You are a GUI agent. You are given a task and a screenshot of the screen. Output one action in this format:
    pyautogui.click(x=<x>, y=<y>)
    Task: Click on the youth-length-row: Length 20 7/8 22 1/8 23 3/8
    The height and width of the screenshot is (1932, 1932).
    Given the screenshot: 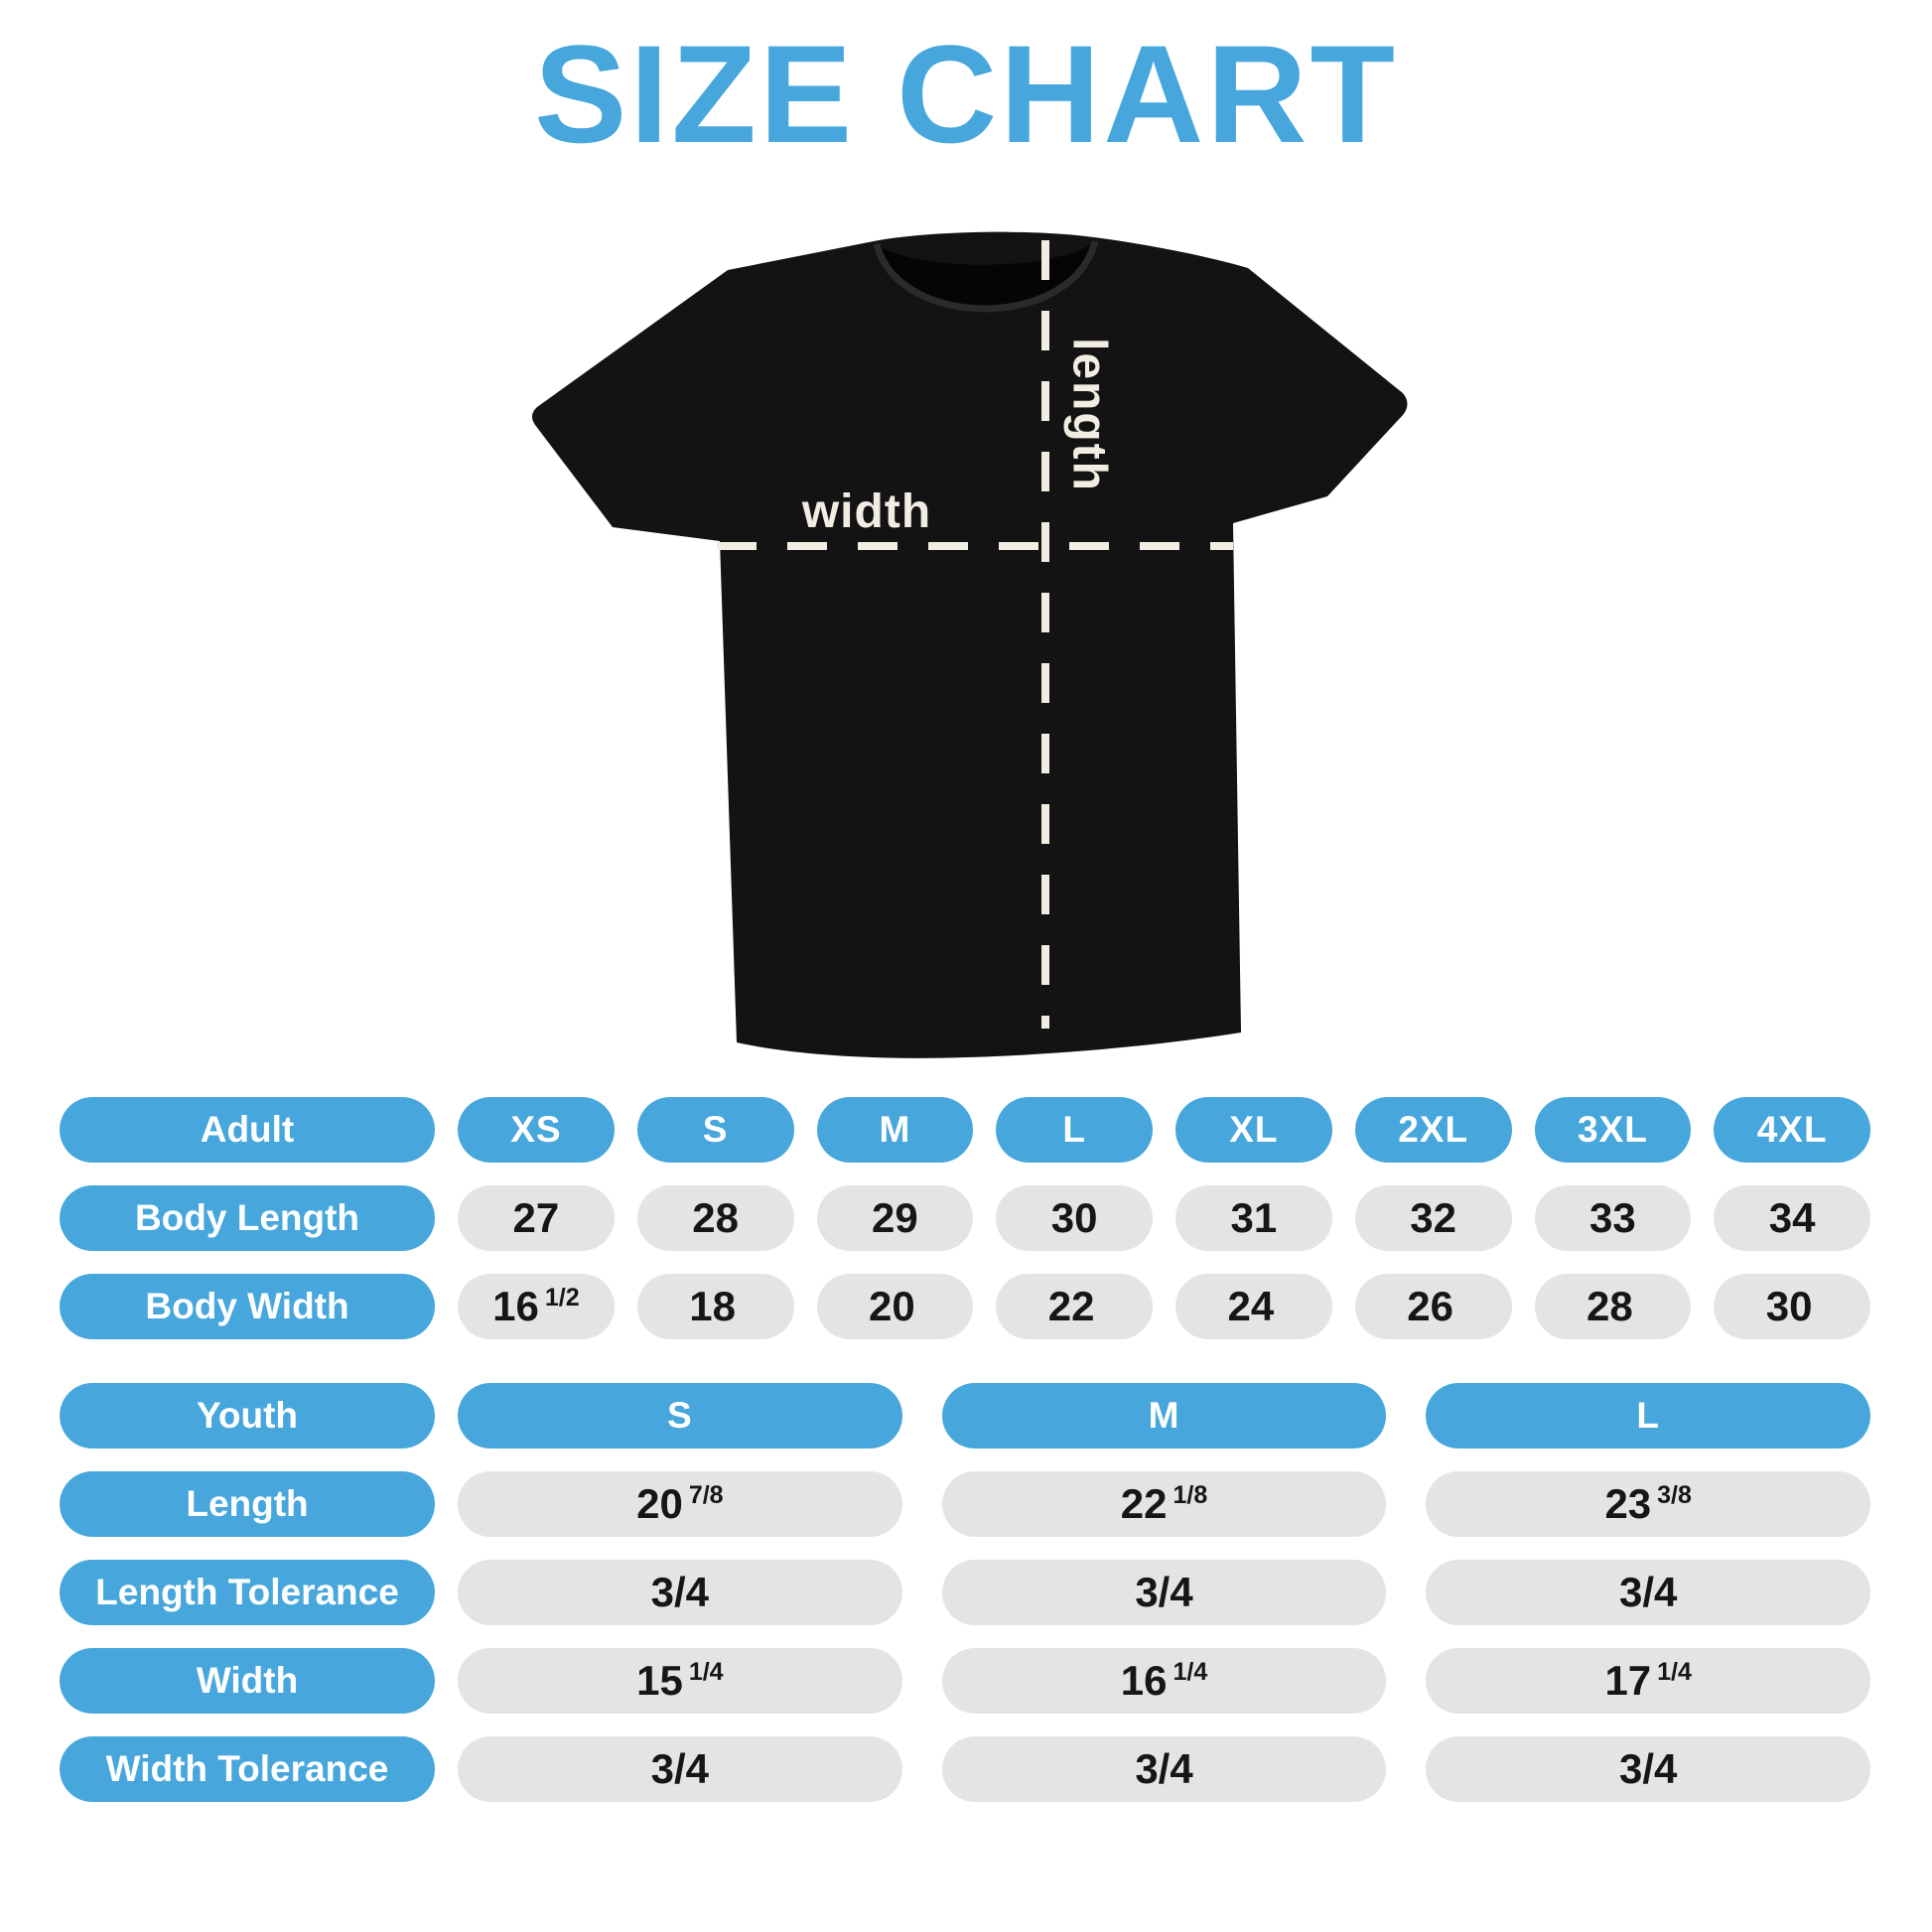 What is the action you would take?
    pyautogui.click(x=966, y=1504)
    